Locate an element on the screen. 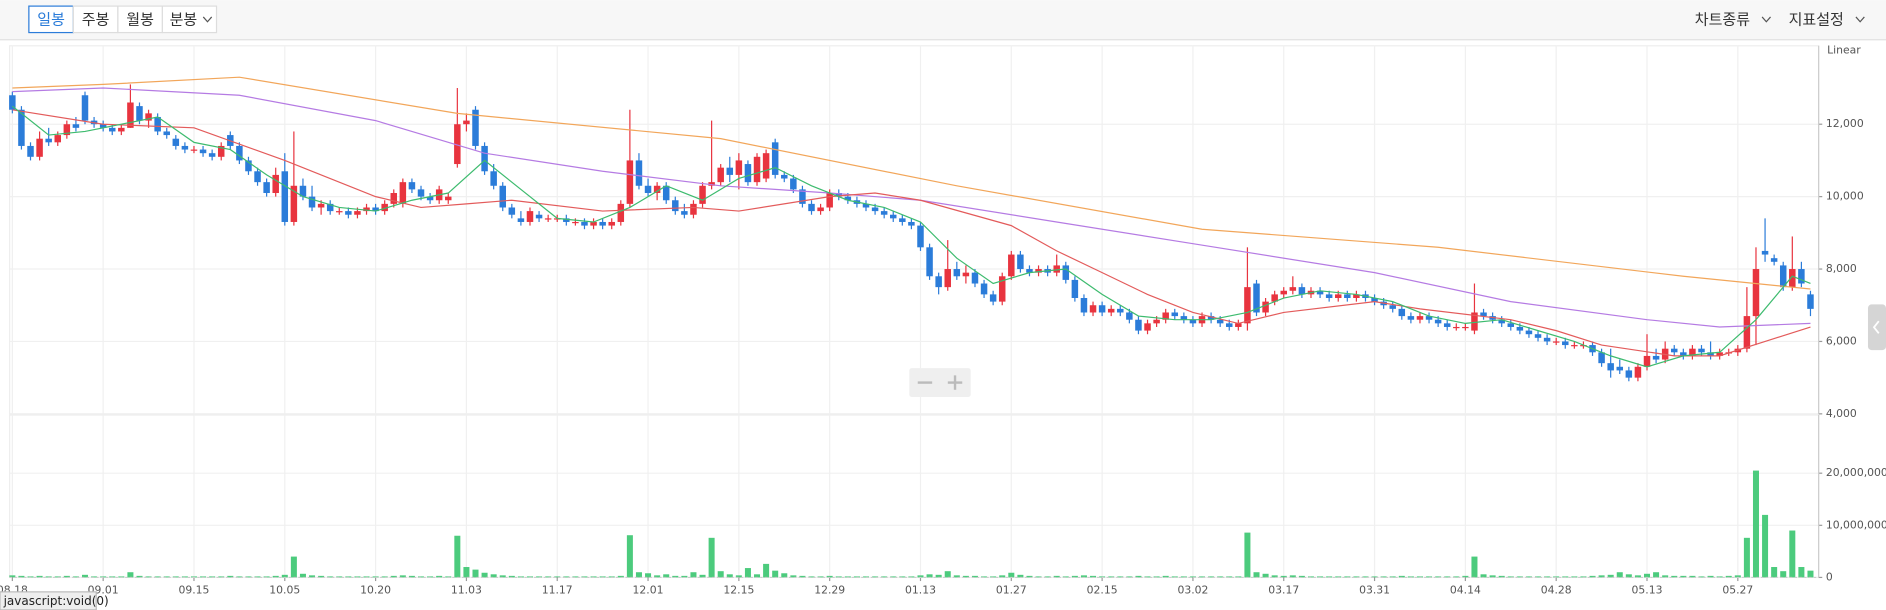 The width and height of the screenshot is (1886, 610). menu-button: 지표설정 is located at coordinates (1827, 19).